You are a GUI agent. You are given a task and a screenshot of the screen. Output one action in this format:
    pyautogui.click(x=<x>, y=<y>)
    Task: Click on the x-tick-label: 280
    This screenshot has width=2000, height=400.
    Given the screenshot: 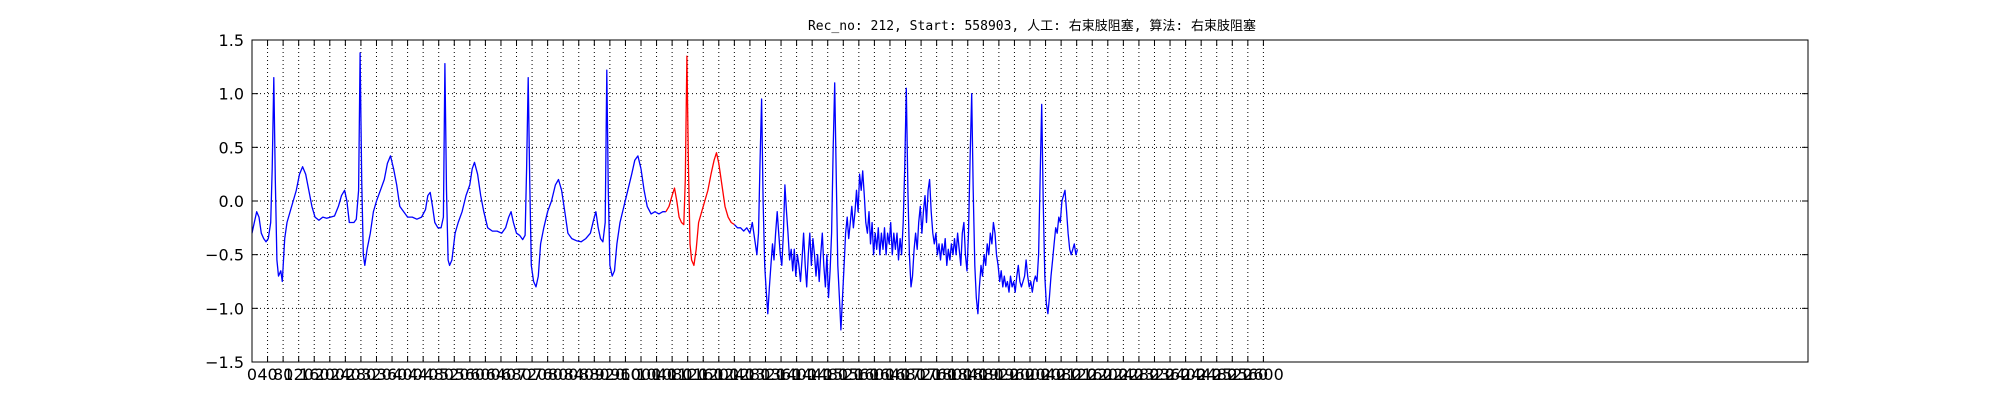 What is the action you would take?
    pyautogui.click(x=361, y=374)
    